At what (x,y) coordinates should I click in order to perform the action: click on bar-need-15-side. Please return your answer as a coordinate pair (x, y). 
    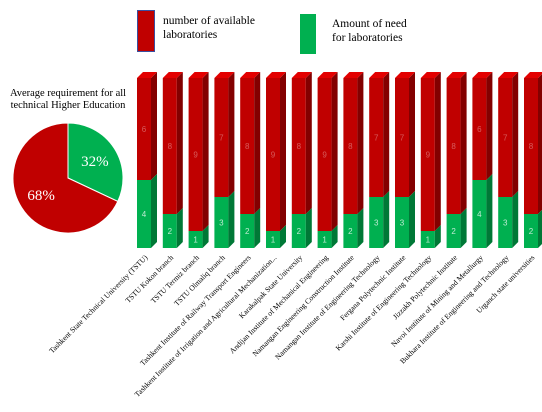
    Looking at the image, I should click on (540, 229).